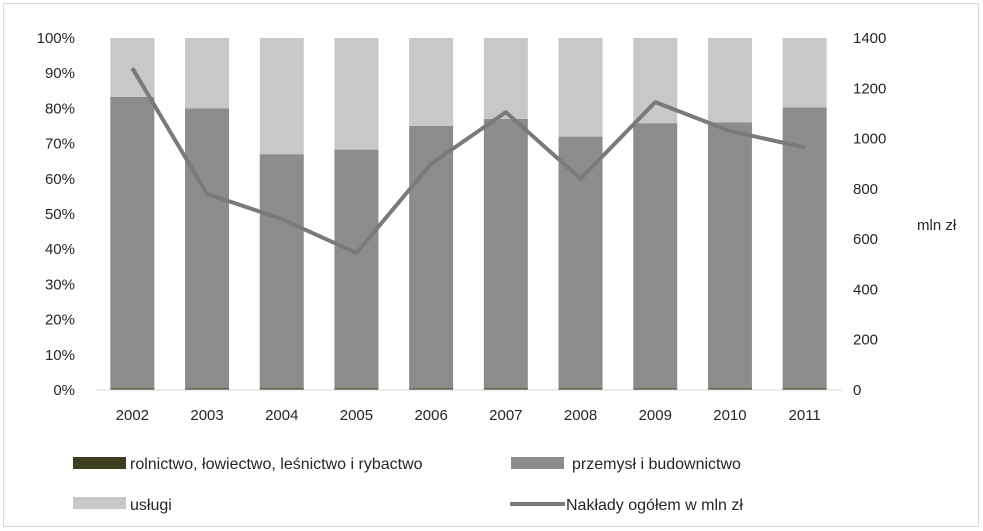 This screenshot has width=983, height=531. What do you see at coordinates (60, 249) in the screenshot?
I see `y-left-tick-label: 40%` at bounding box center [60, 249].